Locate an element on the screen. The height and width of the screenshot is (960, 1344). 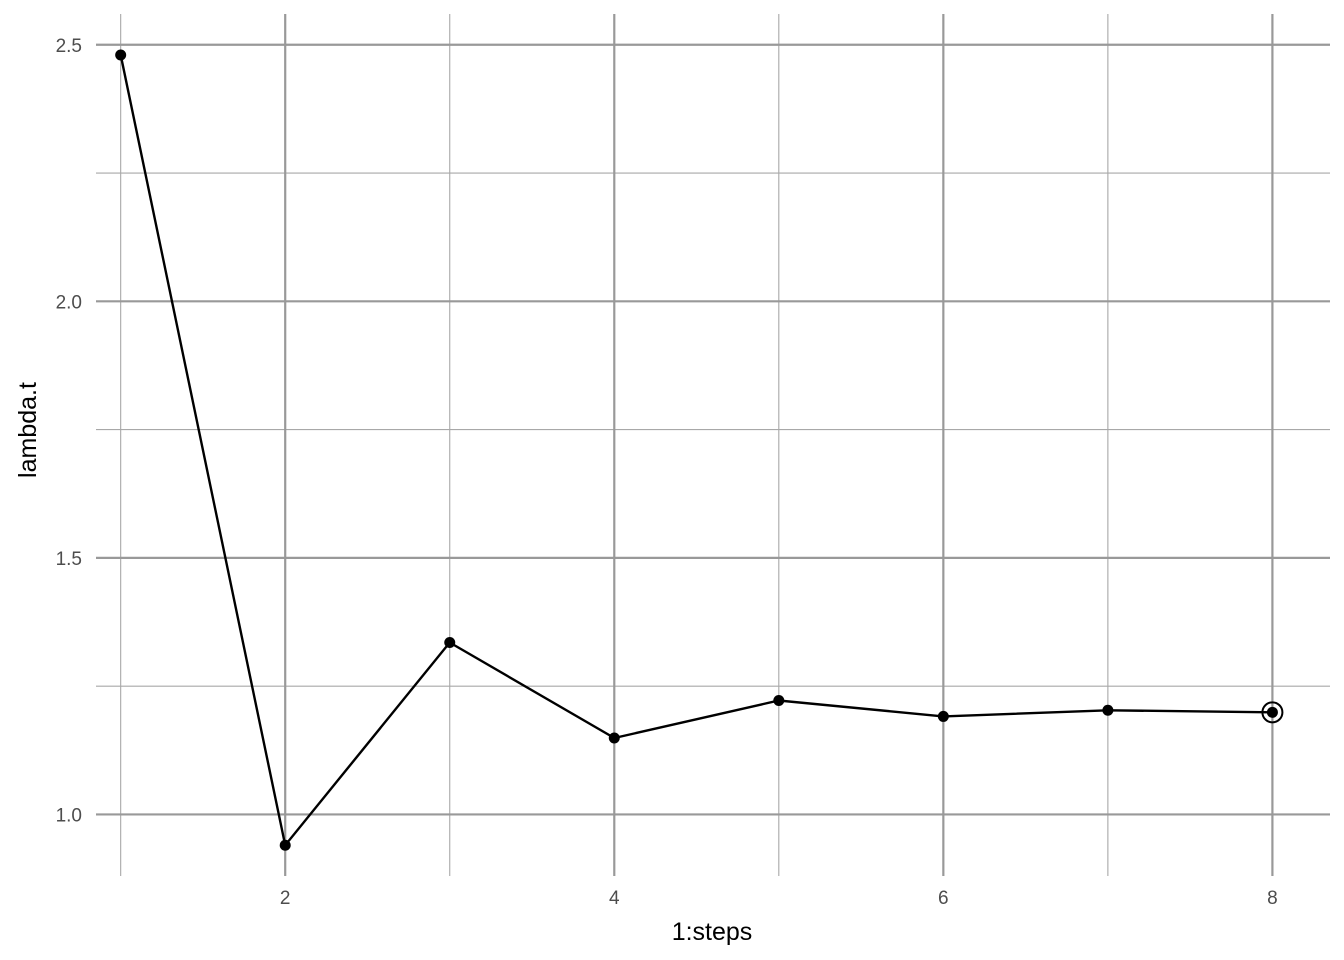
y-tick-label: 1.5 is located at coordinates (69, 559).